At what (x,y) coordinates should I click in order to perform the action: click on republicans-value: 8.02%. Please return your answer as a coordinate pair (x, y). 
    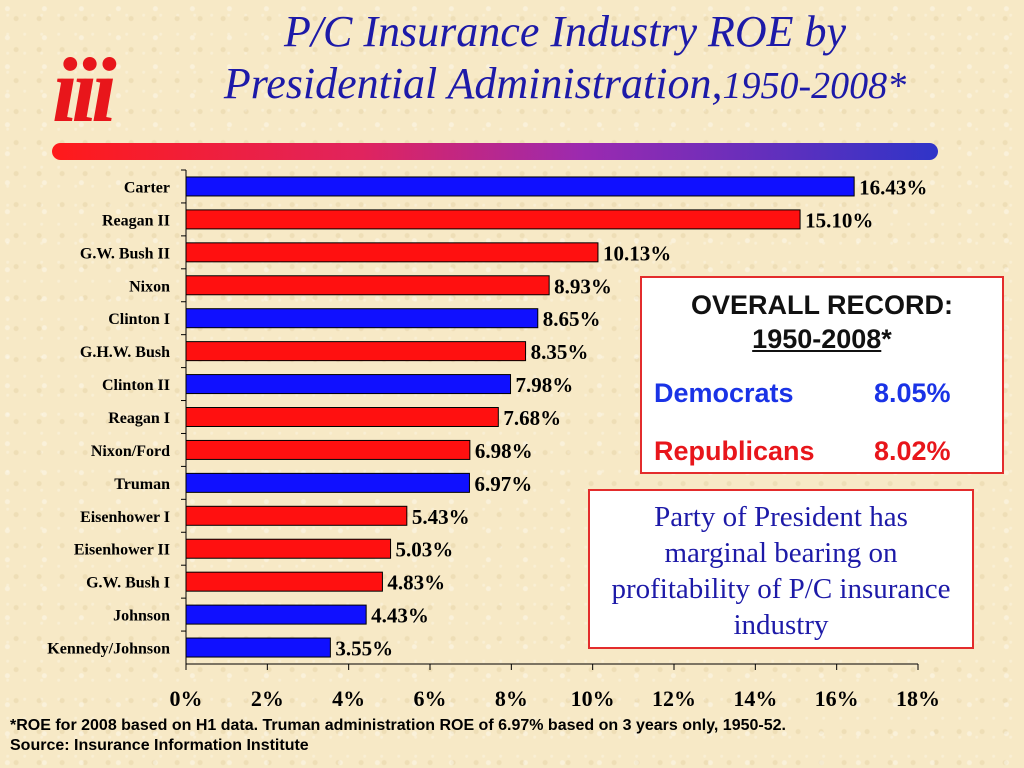
    Looking at the image, I should click on (912, 451).